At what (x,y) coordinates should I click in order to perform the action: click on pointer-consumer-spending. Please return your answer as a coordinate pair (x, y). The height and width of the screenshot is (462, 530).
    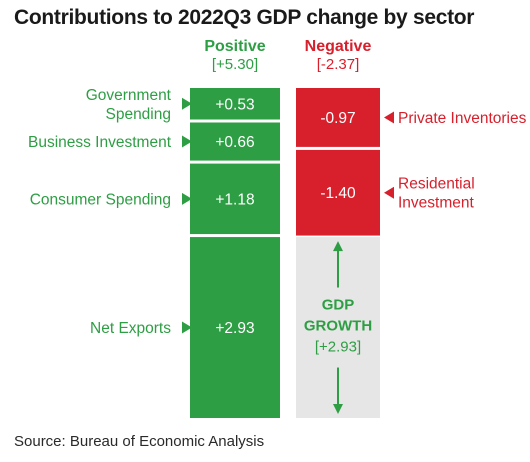
    Looking at the image, I should click on (187, 198).